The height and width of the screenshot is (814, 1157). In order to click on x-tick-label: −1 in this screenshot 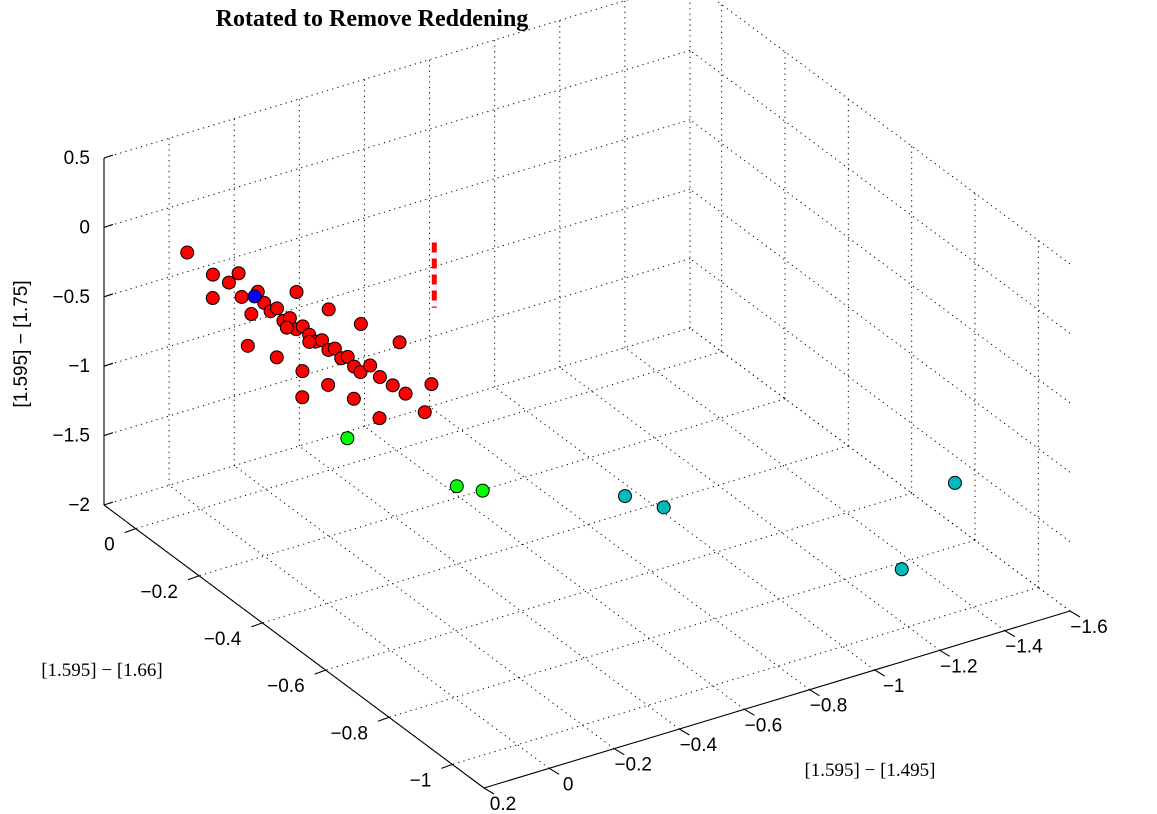, I will do `click(894, 686)`.